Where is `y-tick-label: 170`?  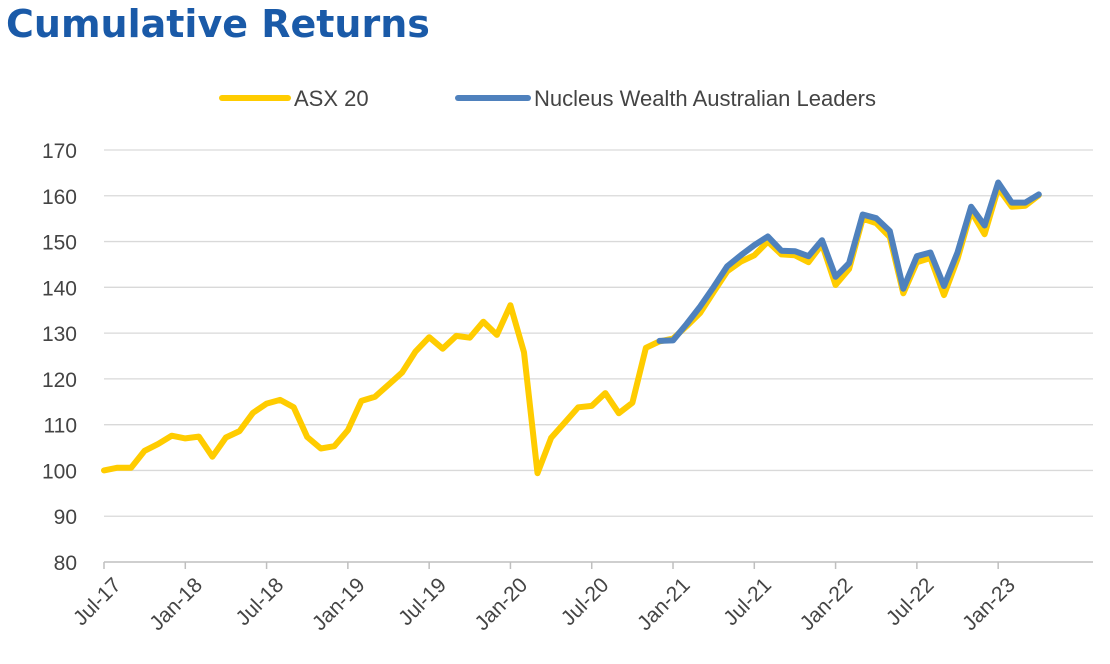 y-tick-label: 170 is located at coordinates (59, 151).